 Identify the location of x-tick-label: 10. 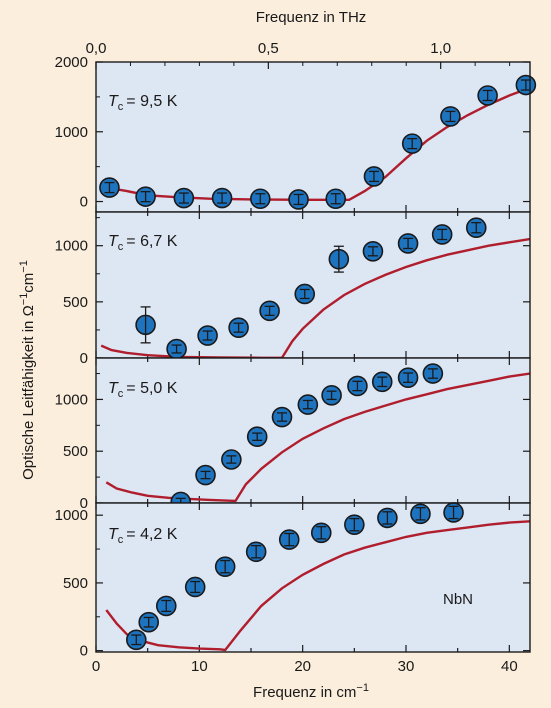
(199, 666).